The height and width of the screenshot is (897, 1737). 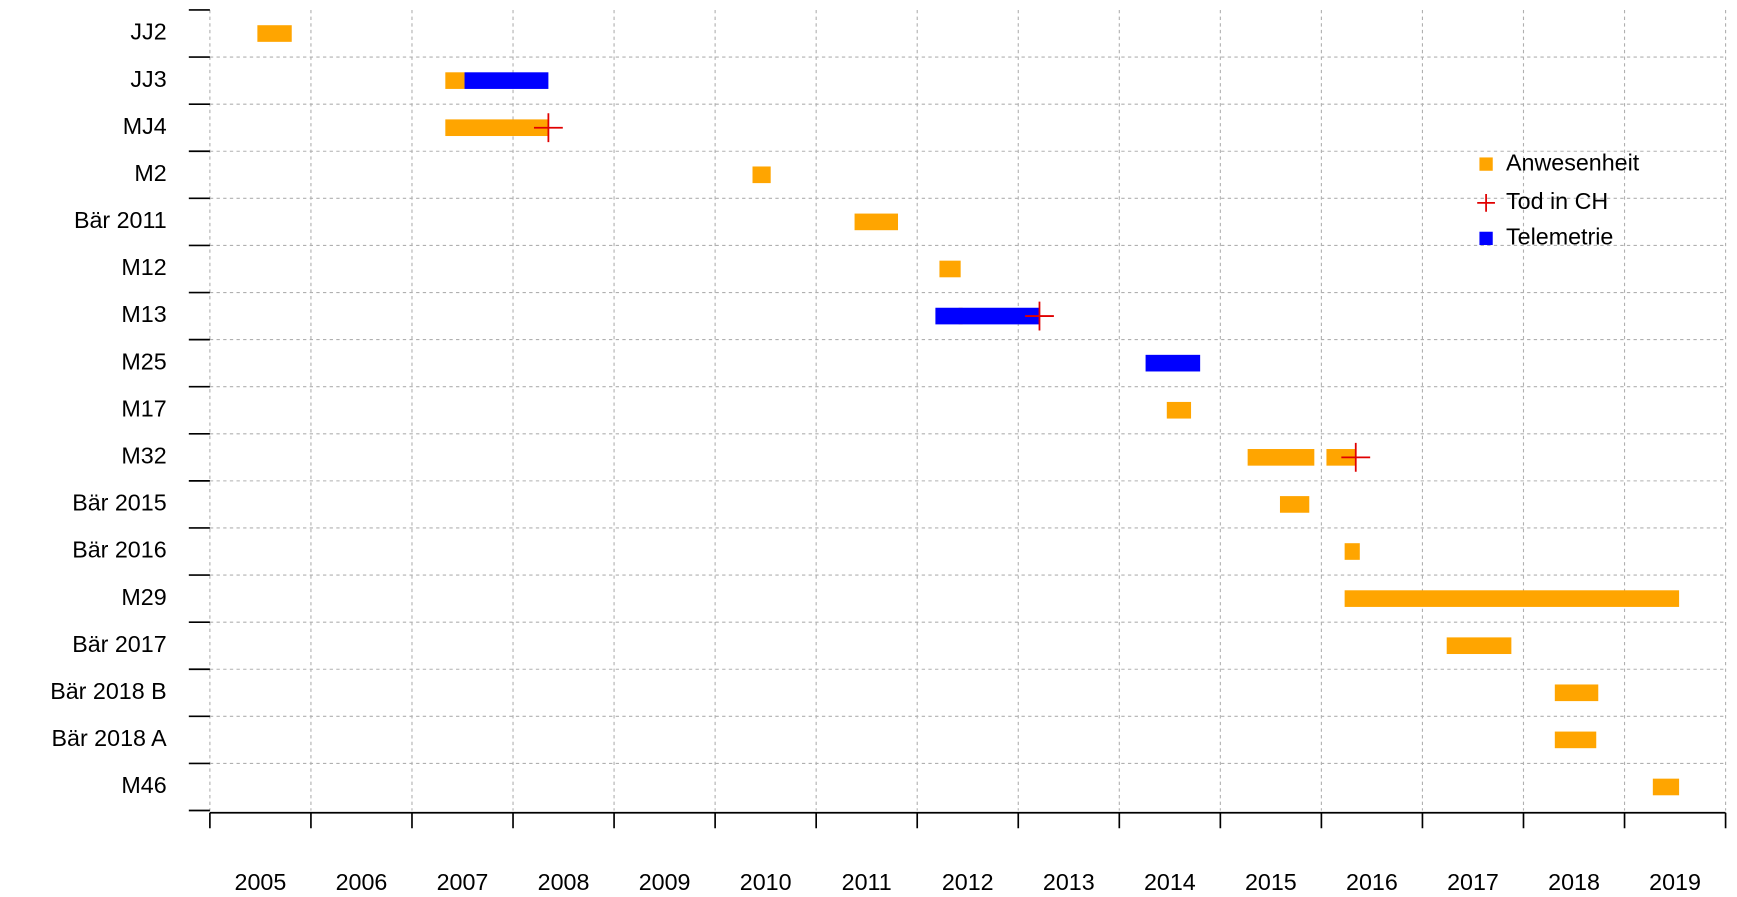 I want to click on legend-label: Telemetrie, so click(x=1559, y=237).